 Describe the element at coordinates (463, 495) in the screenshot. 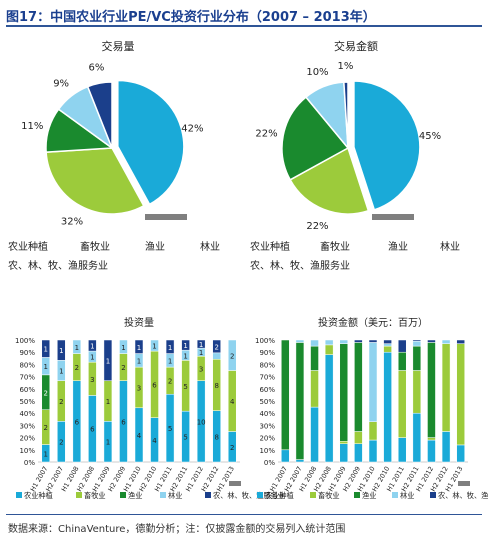

I see `bar-amount-legend-item: 农、林、牧、渔服务业` at that location.